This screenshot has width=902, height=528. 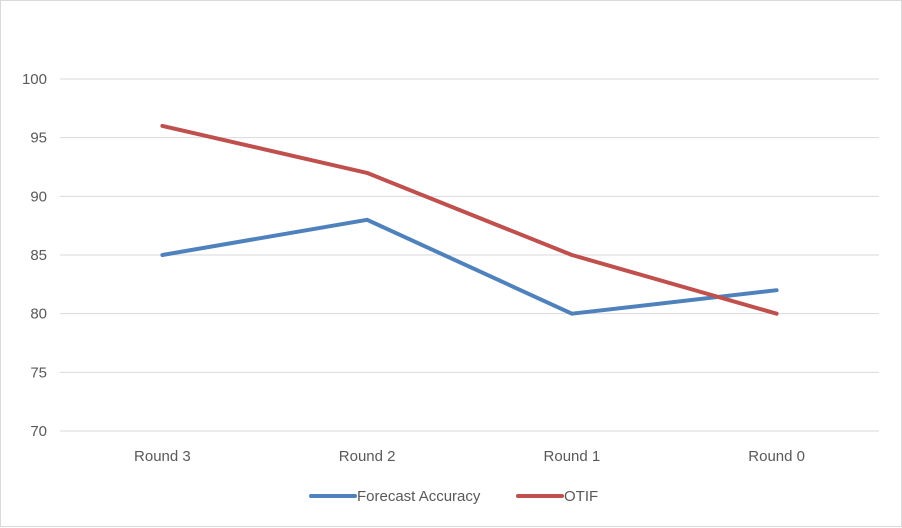 What do you see at coordinates (38, 372) in the screenshot?
I see `y-tick-label: 75` at bounding box center [38, 372].